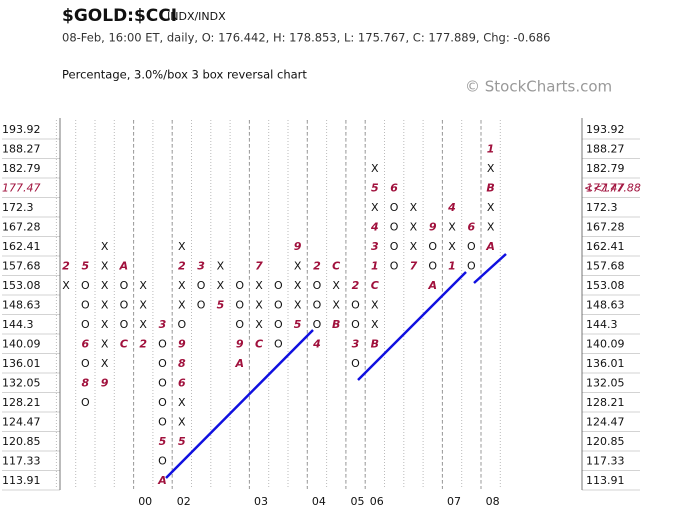  What do you see at coordinates (21, 129) in the screenshot?
I see `y-tick-label: 193.92` at bounding box center [21, 129].